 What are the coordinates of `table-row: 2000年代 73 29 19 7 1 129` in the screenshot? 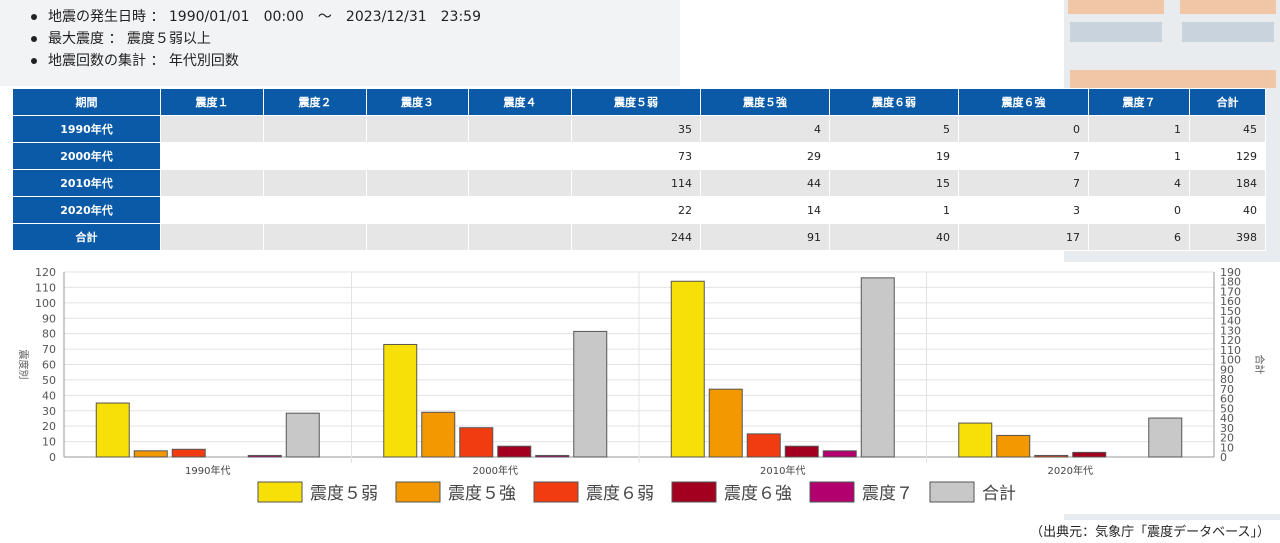 It's located at (639, 156).